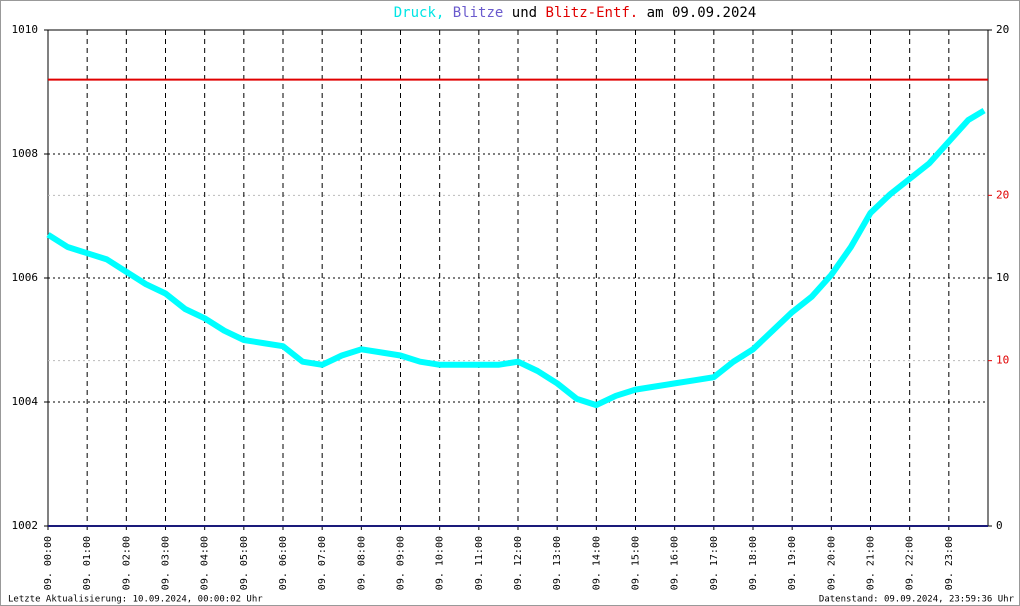  Describe the element at coordinates (401, 563) in the screenshot. I see `x-tick-label: 09. 09:00` at that location.